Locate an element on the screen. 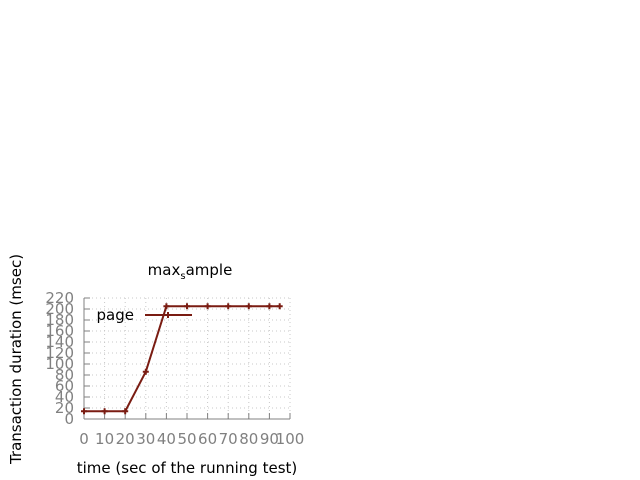 The width and height of the screenshot is (640, 480). x-tick-label: 0 is located at coordinates (84, 439).